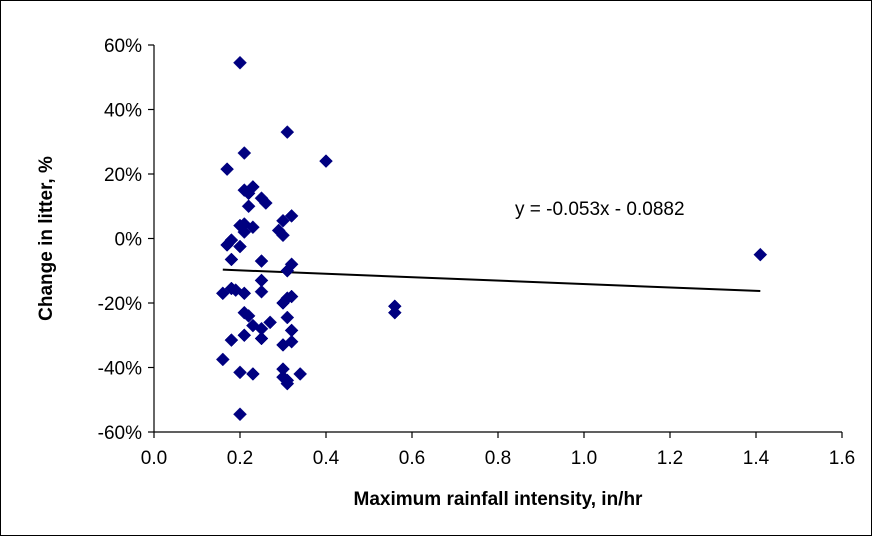 This screenshot has height=536, width=872. I want to click on trendline-layer, so click(491, 280).